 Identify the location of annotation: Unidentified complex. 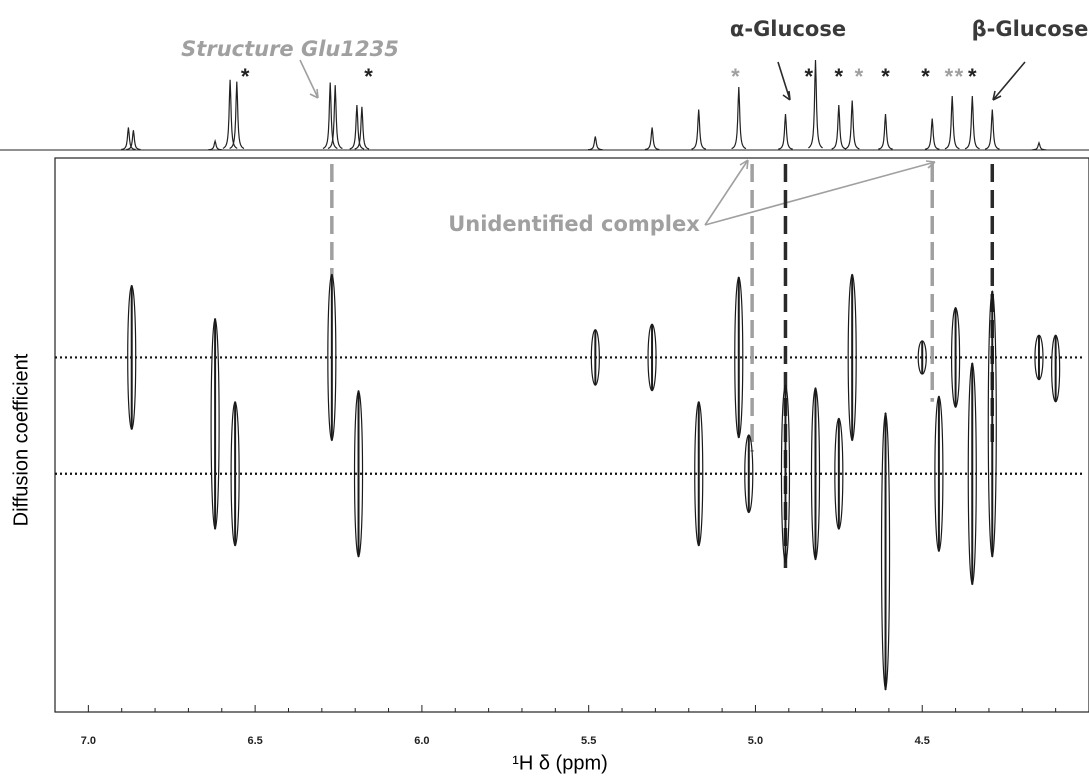
(574, 224).